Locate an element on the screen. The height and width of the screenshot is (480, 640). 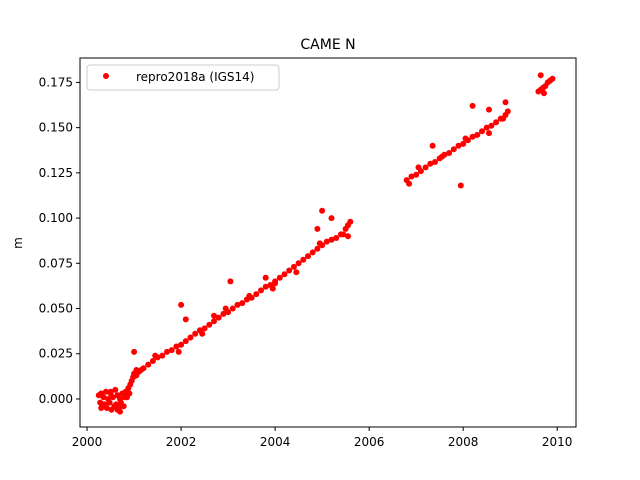
x-tick-label: 2008 is located at coordinates (463, 442).